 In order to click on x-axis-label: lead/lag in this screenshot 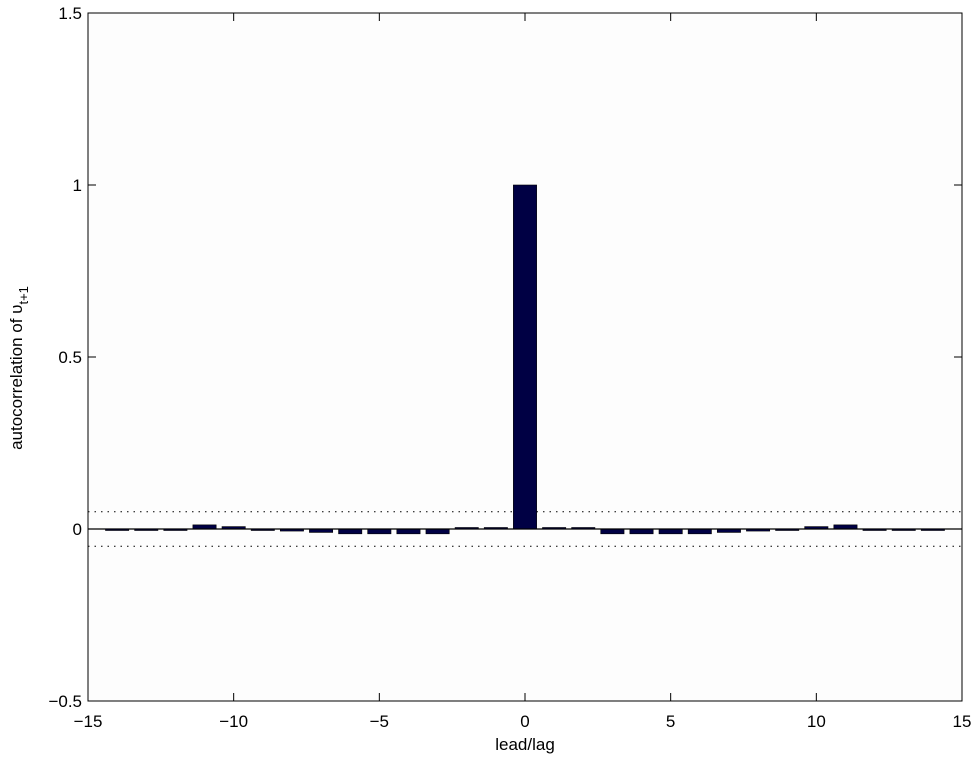, I will do `click(525, 744)`.